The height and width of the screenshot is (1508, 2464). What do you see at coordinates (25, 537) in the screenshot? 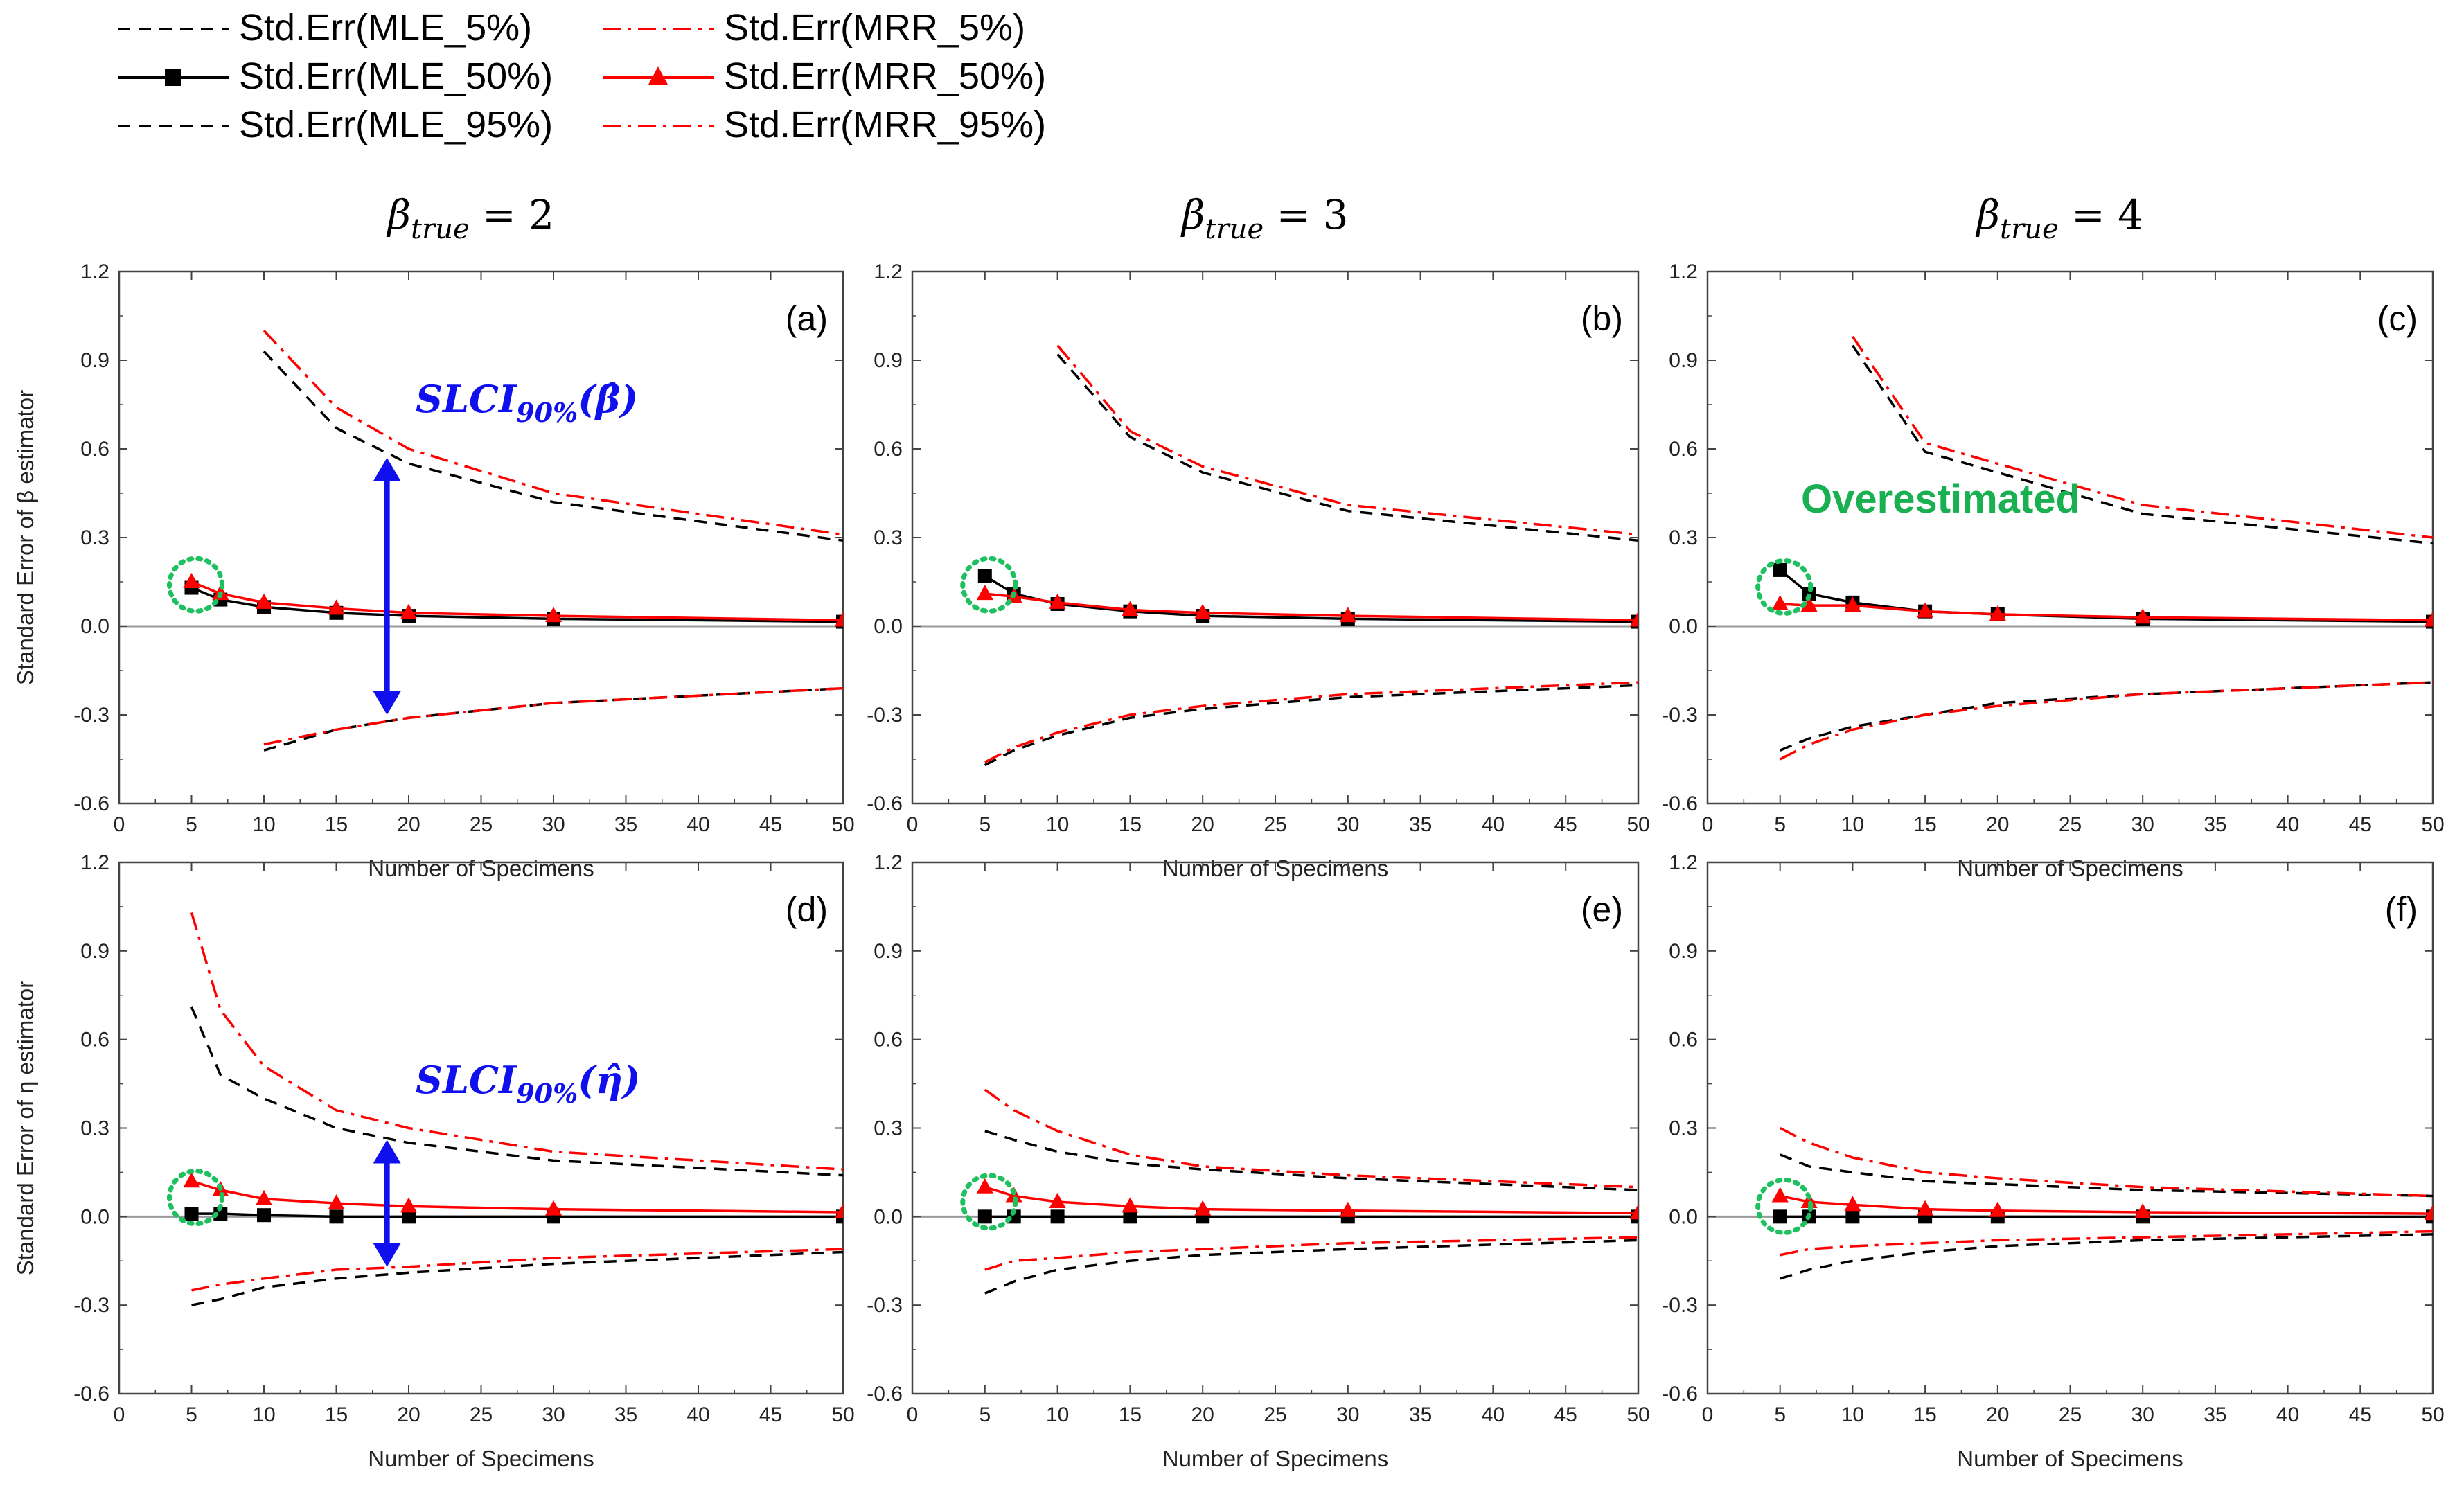
I see `y-axis-title: Standard Error of β estimator` at bounding box center [25, 537].